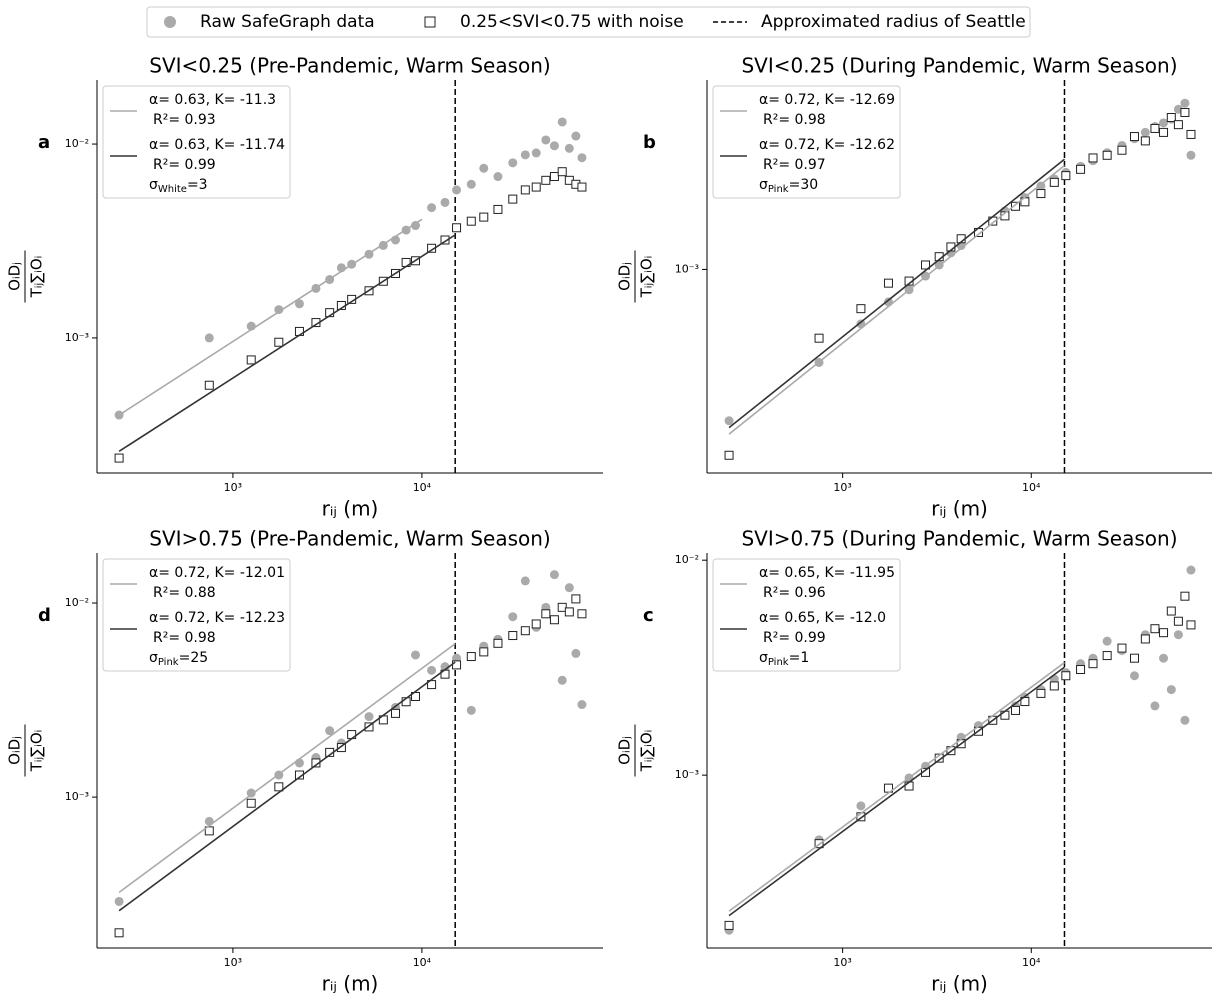  I want to click on sigma-subscript: White, so click(172, 189).